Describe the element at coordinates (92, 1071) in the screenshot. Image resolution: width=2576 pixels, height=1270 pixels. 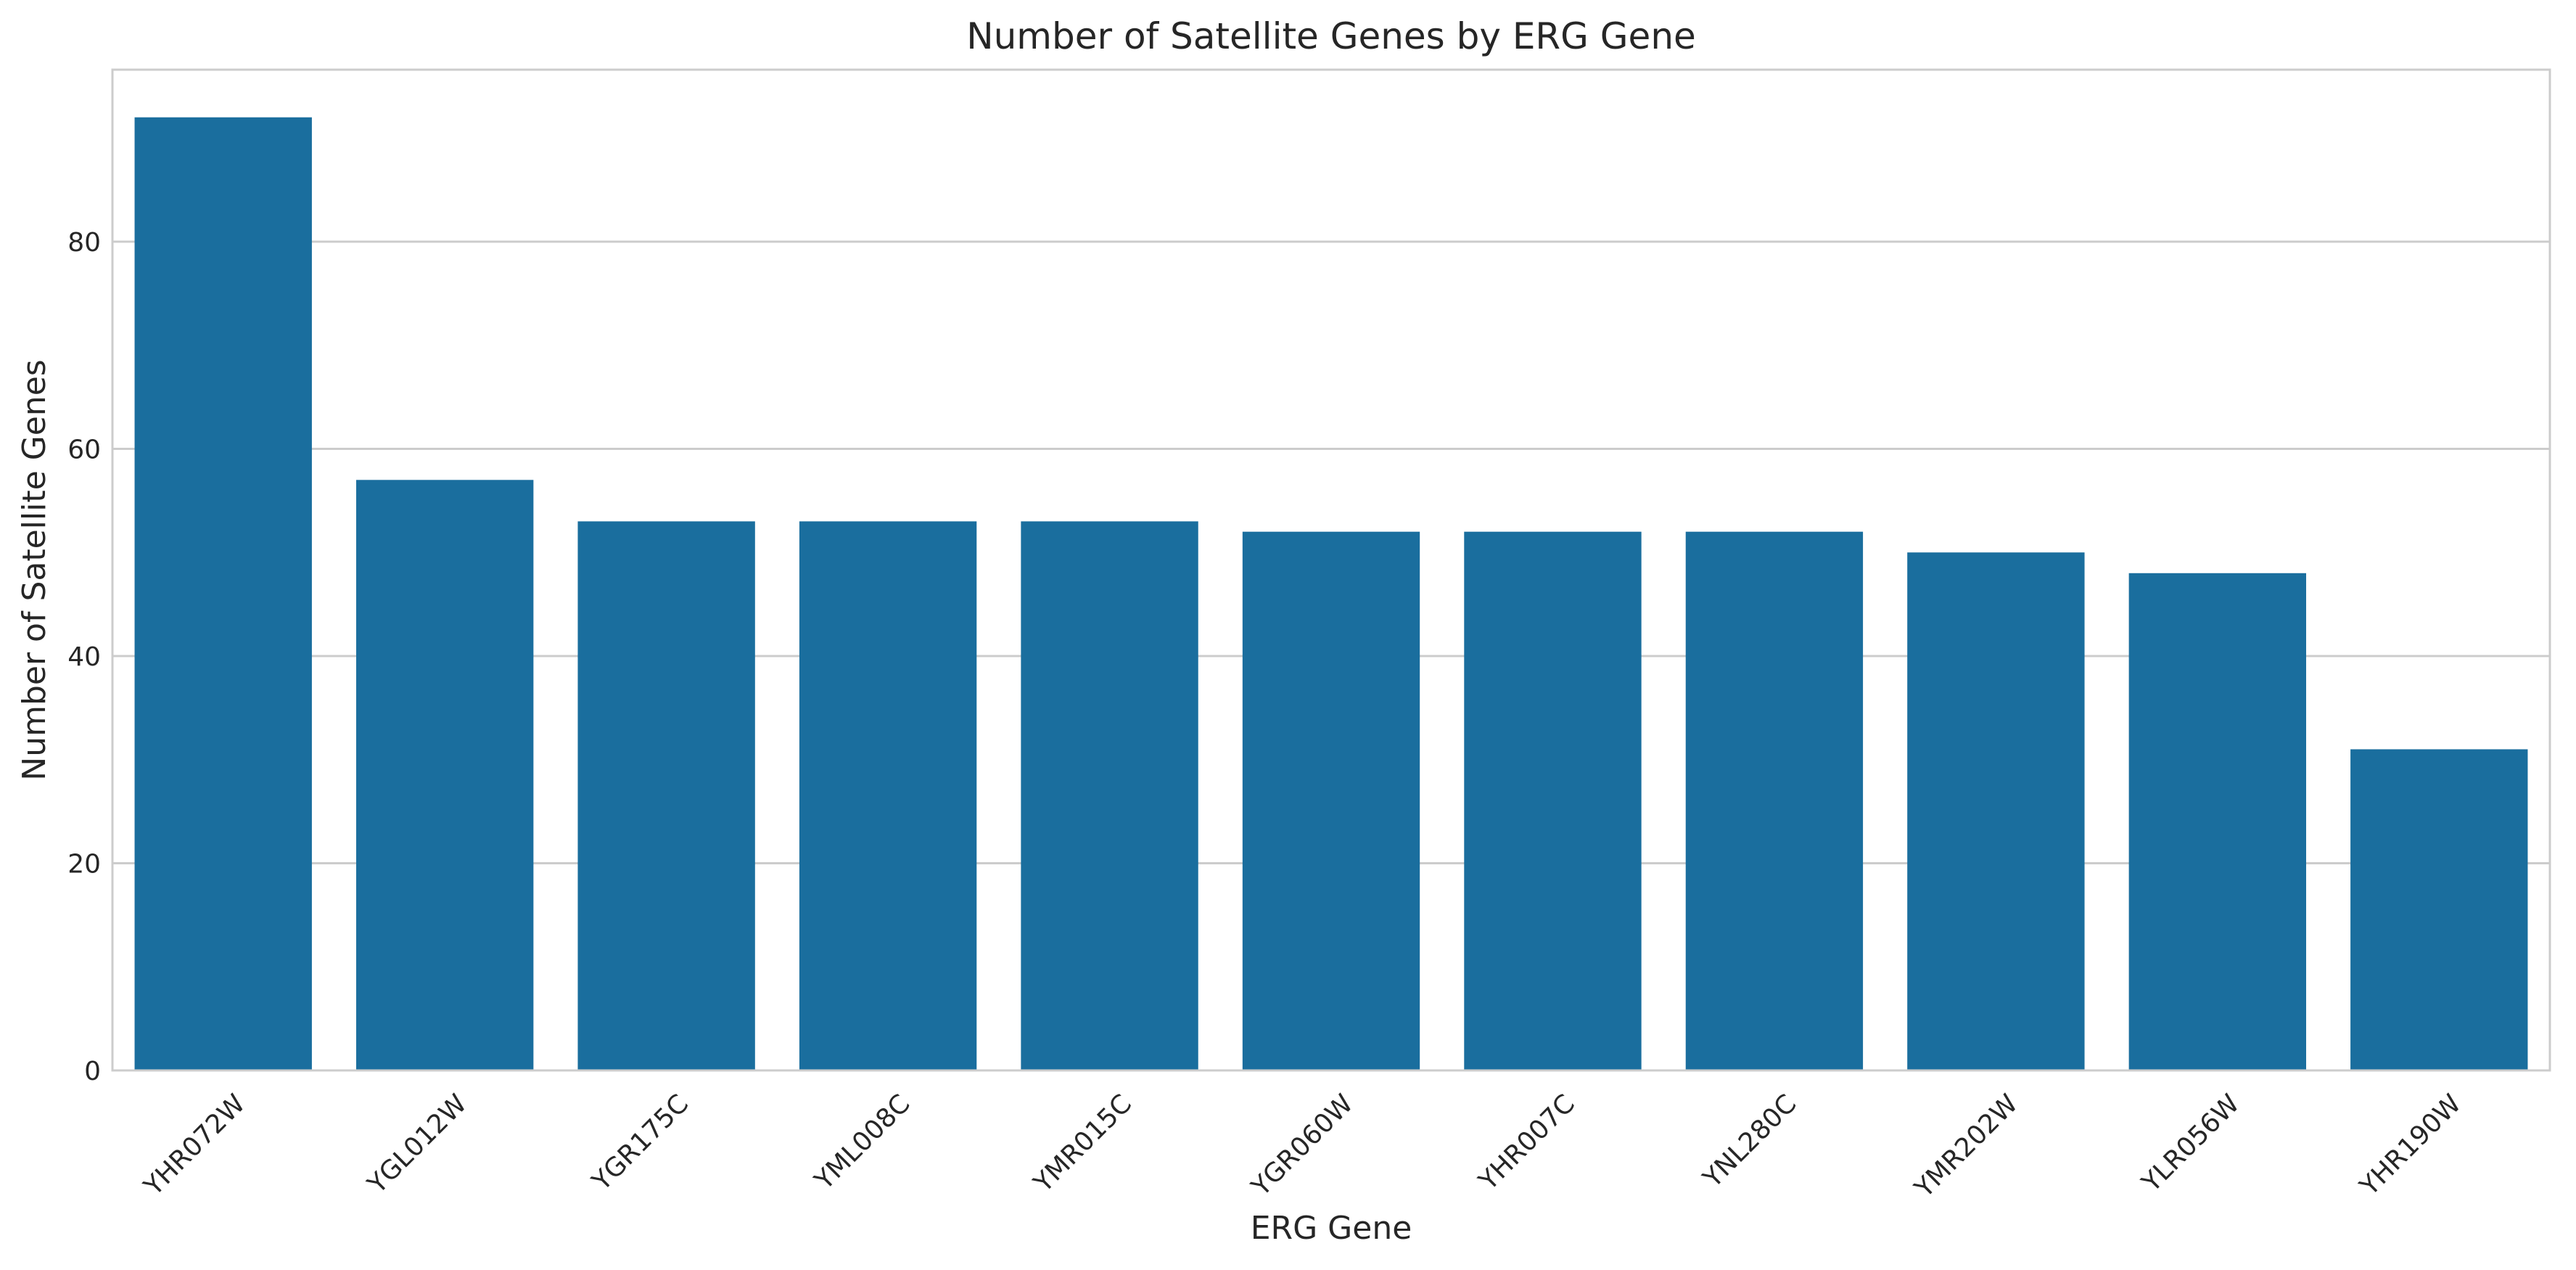
I see `y-tick-label: 0` at that location.